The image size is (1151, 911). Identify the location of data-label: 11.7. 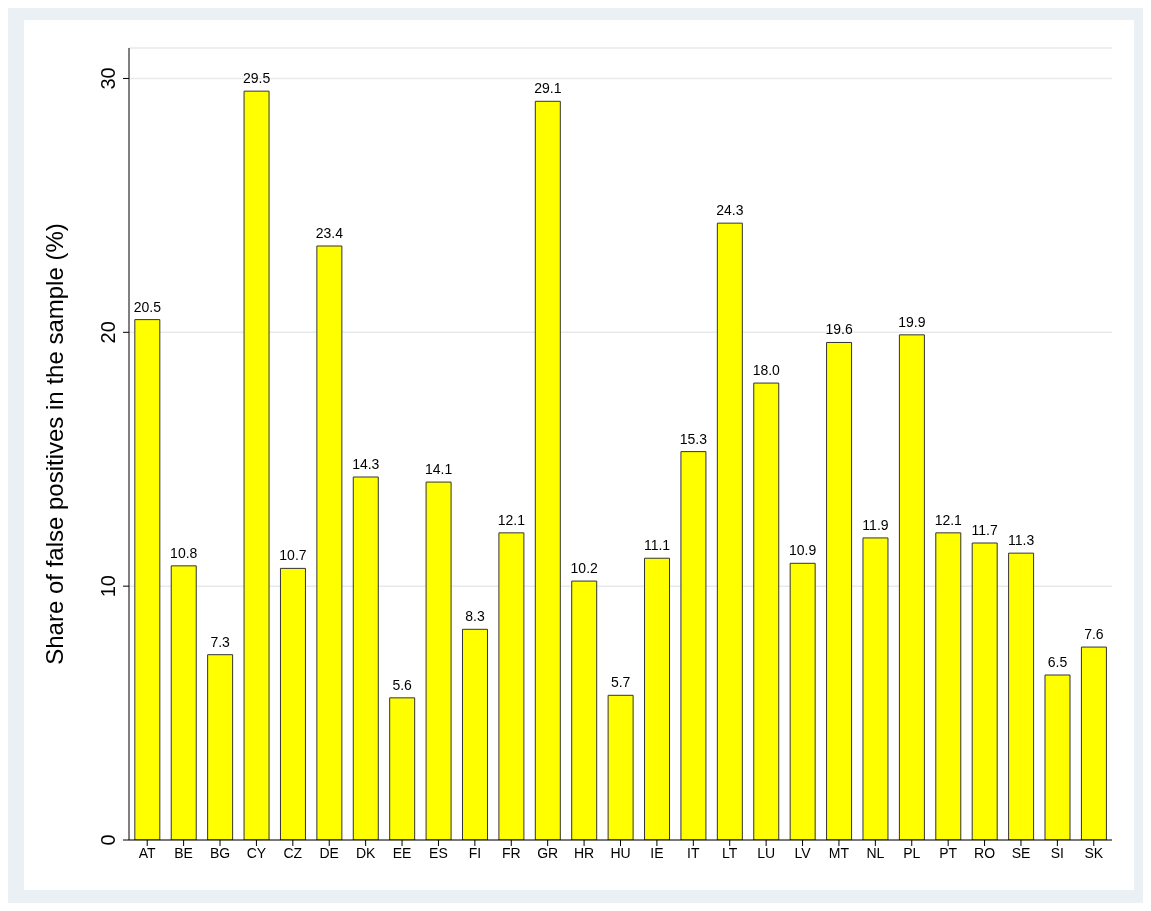
(985, 530).